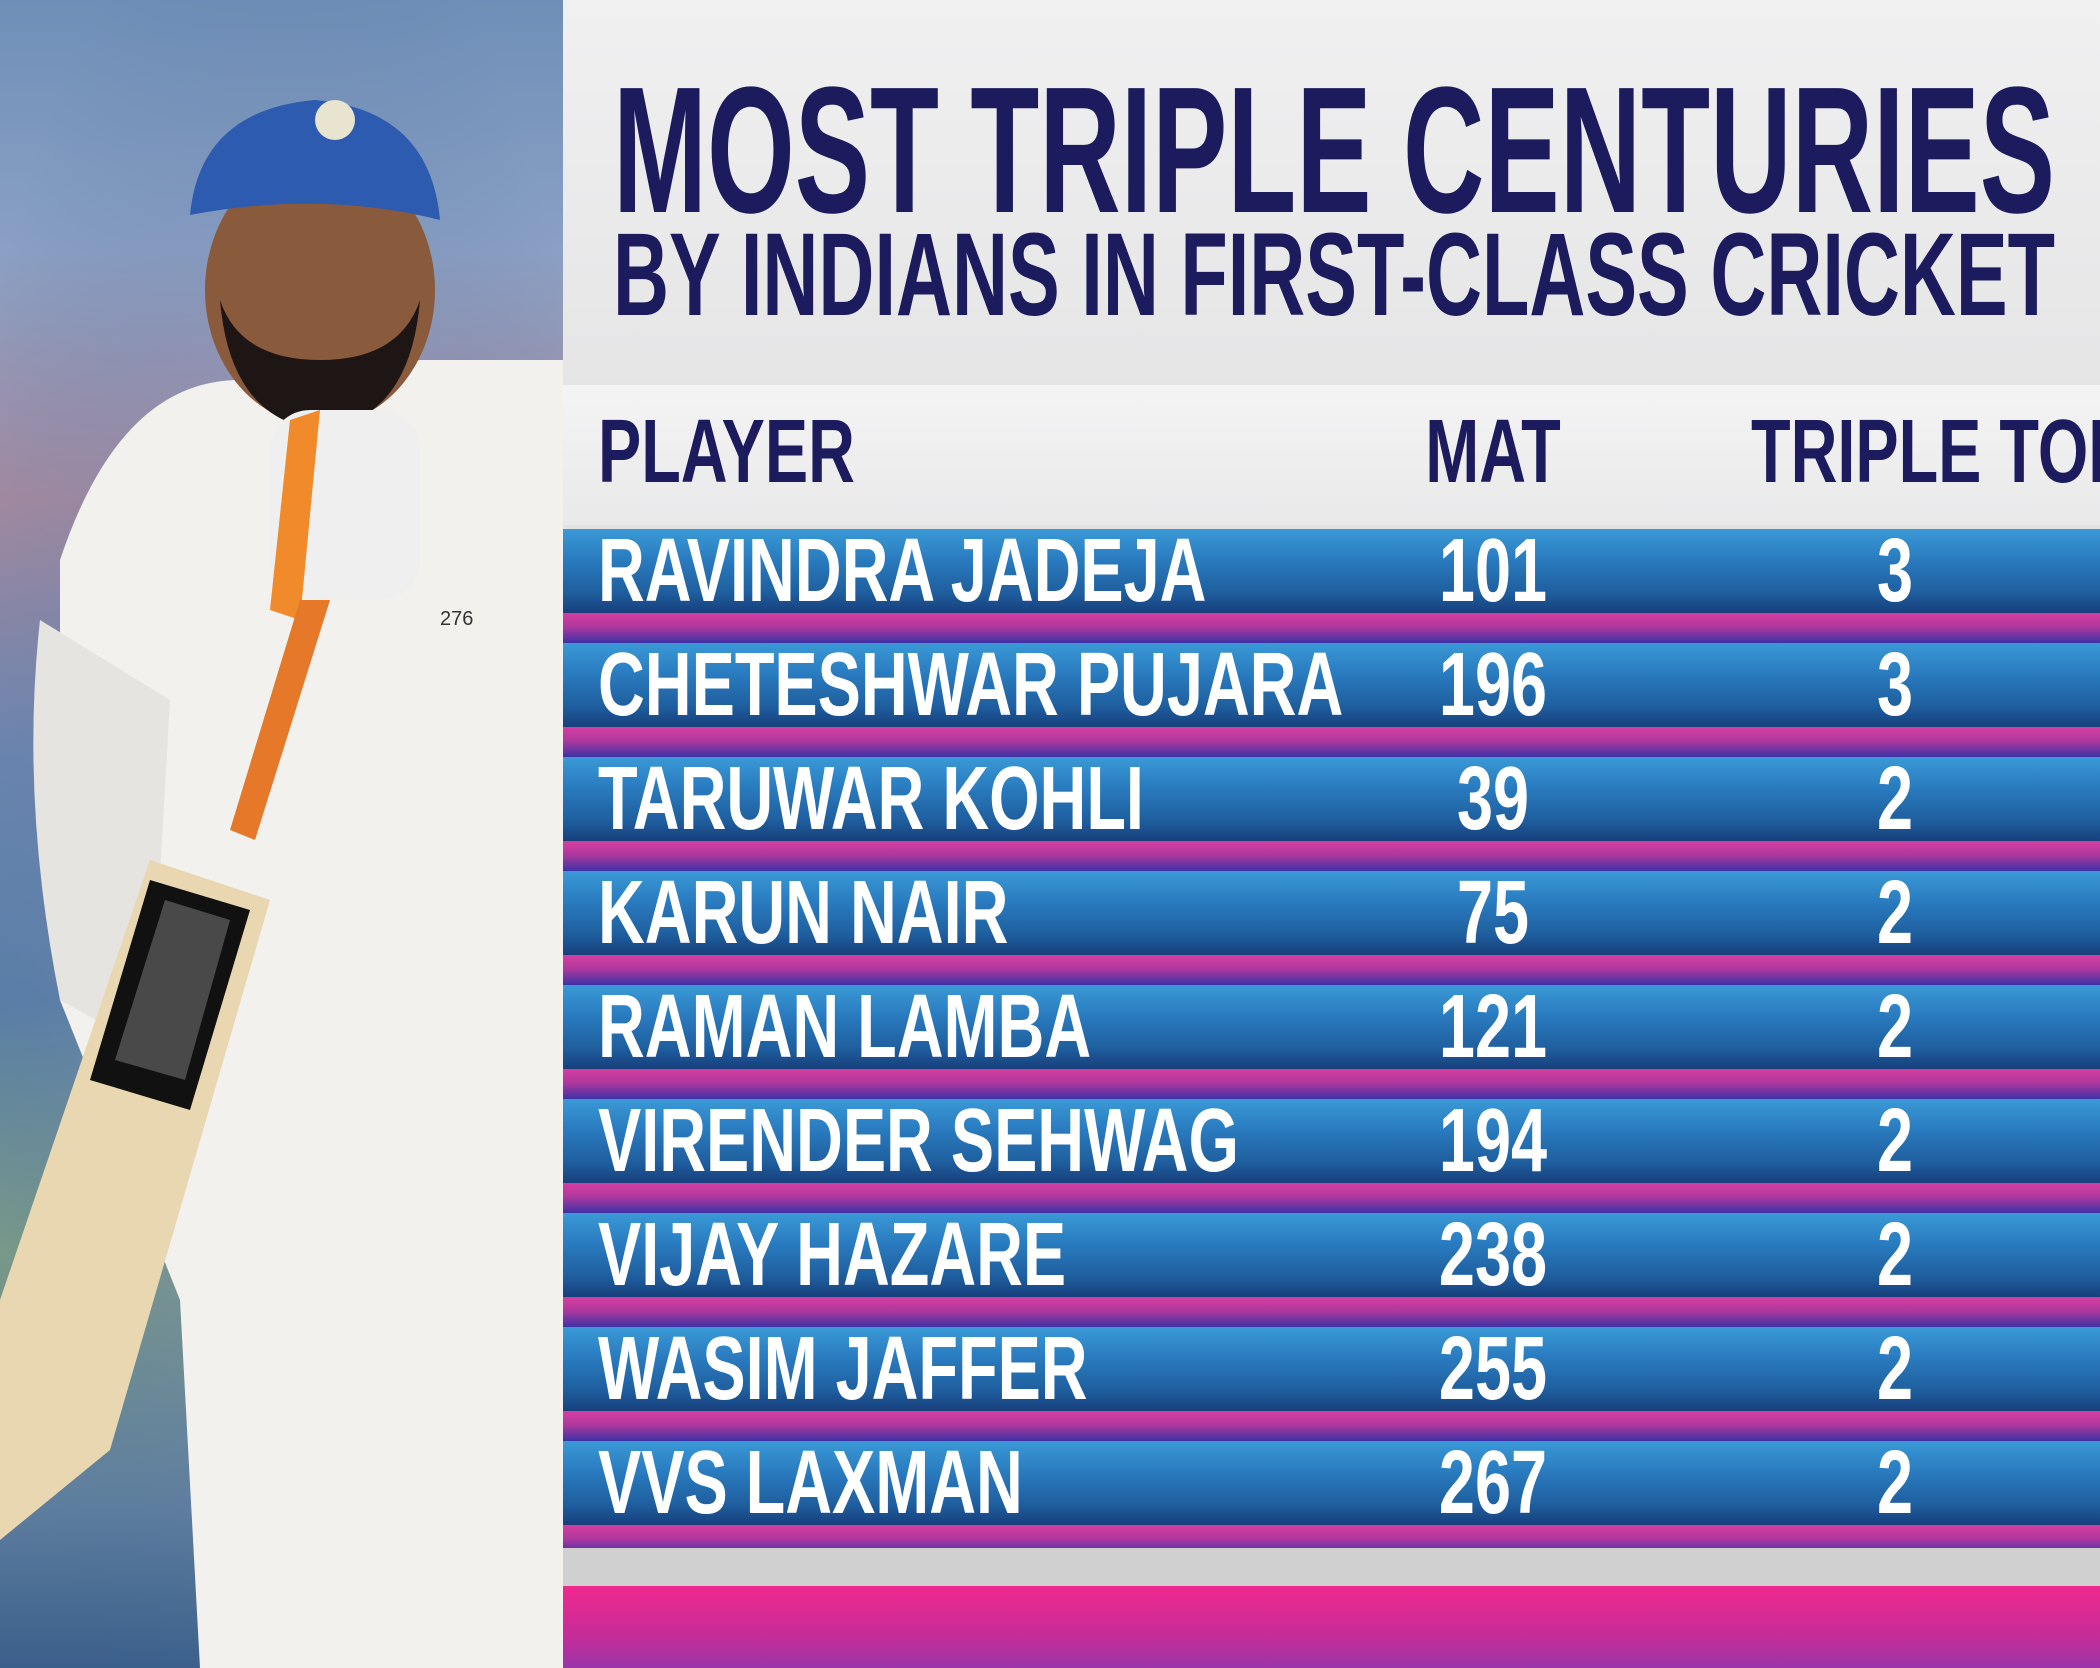  Describe the element at coordinates (456, 619) in the screenshot. I see `jersey-number: 276` at that location.